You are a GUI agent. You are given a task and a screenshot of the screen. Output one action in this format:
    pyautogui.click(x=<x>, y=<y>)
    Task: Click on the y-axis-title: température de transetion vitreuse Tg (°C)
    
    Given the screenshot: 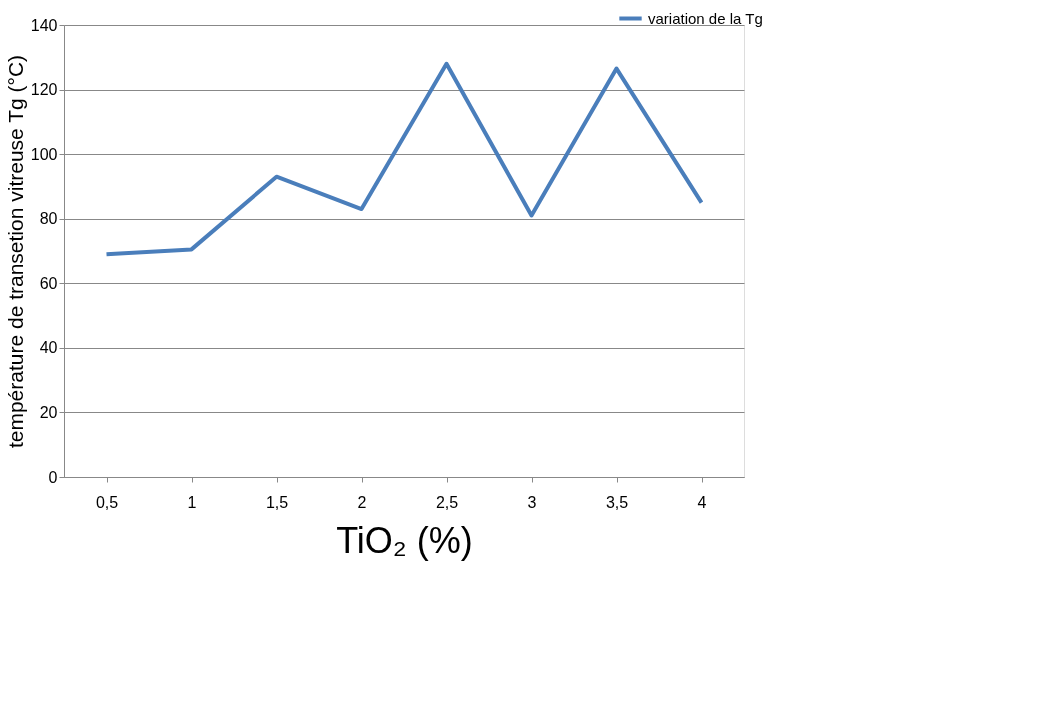 What is the action you would take?
    pyautogui.click(x=15, y=251)
    